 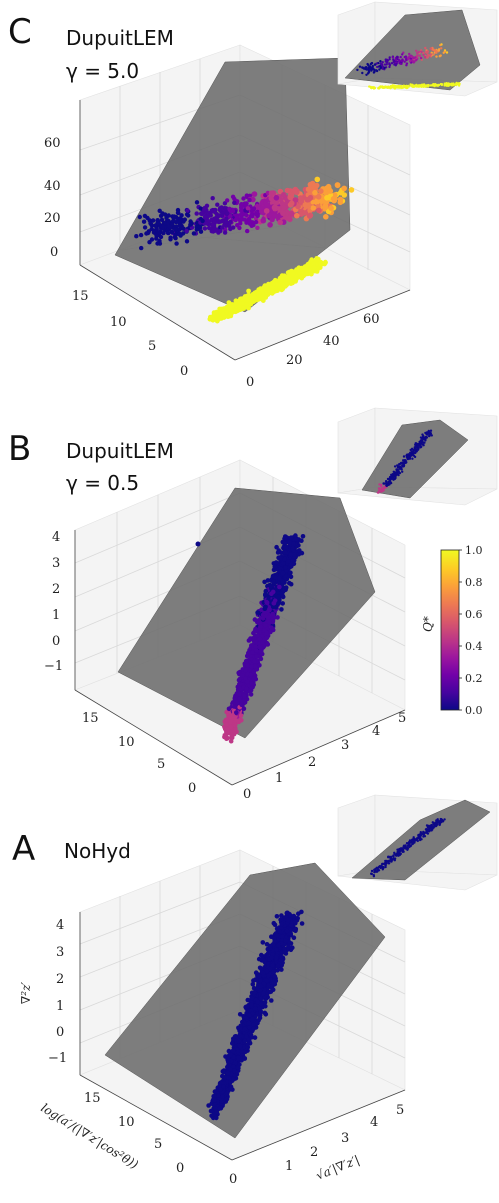 What do you see at coordinates (184, 371) in the screenshot?
I see `y-tick: 0` at bounding box center [184, 371].